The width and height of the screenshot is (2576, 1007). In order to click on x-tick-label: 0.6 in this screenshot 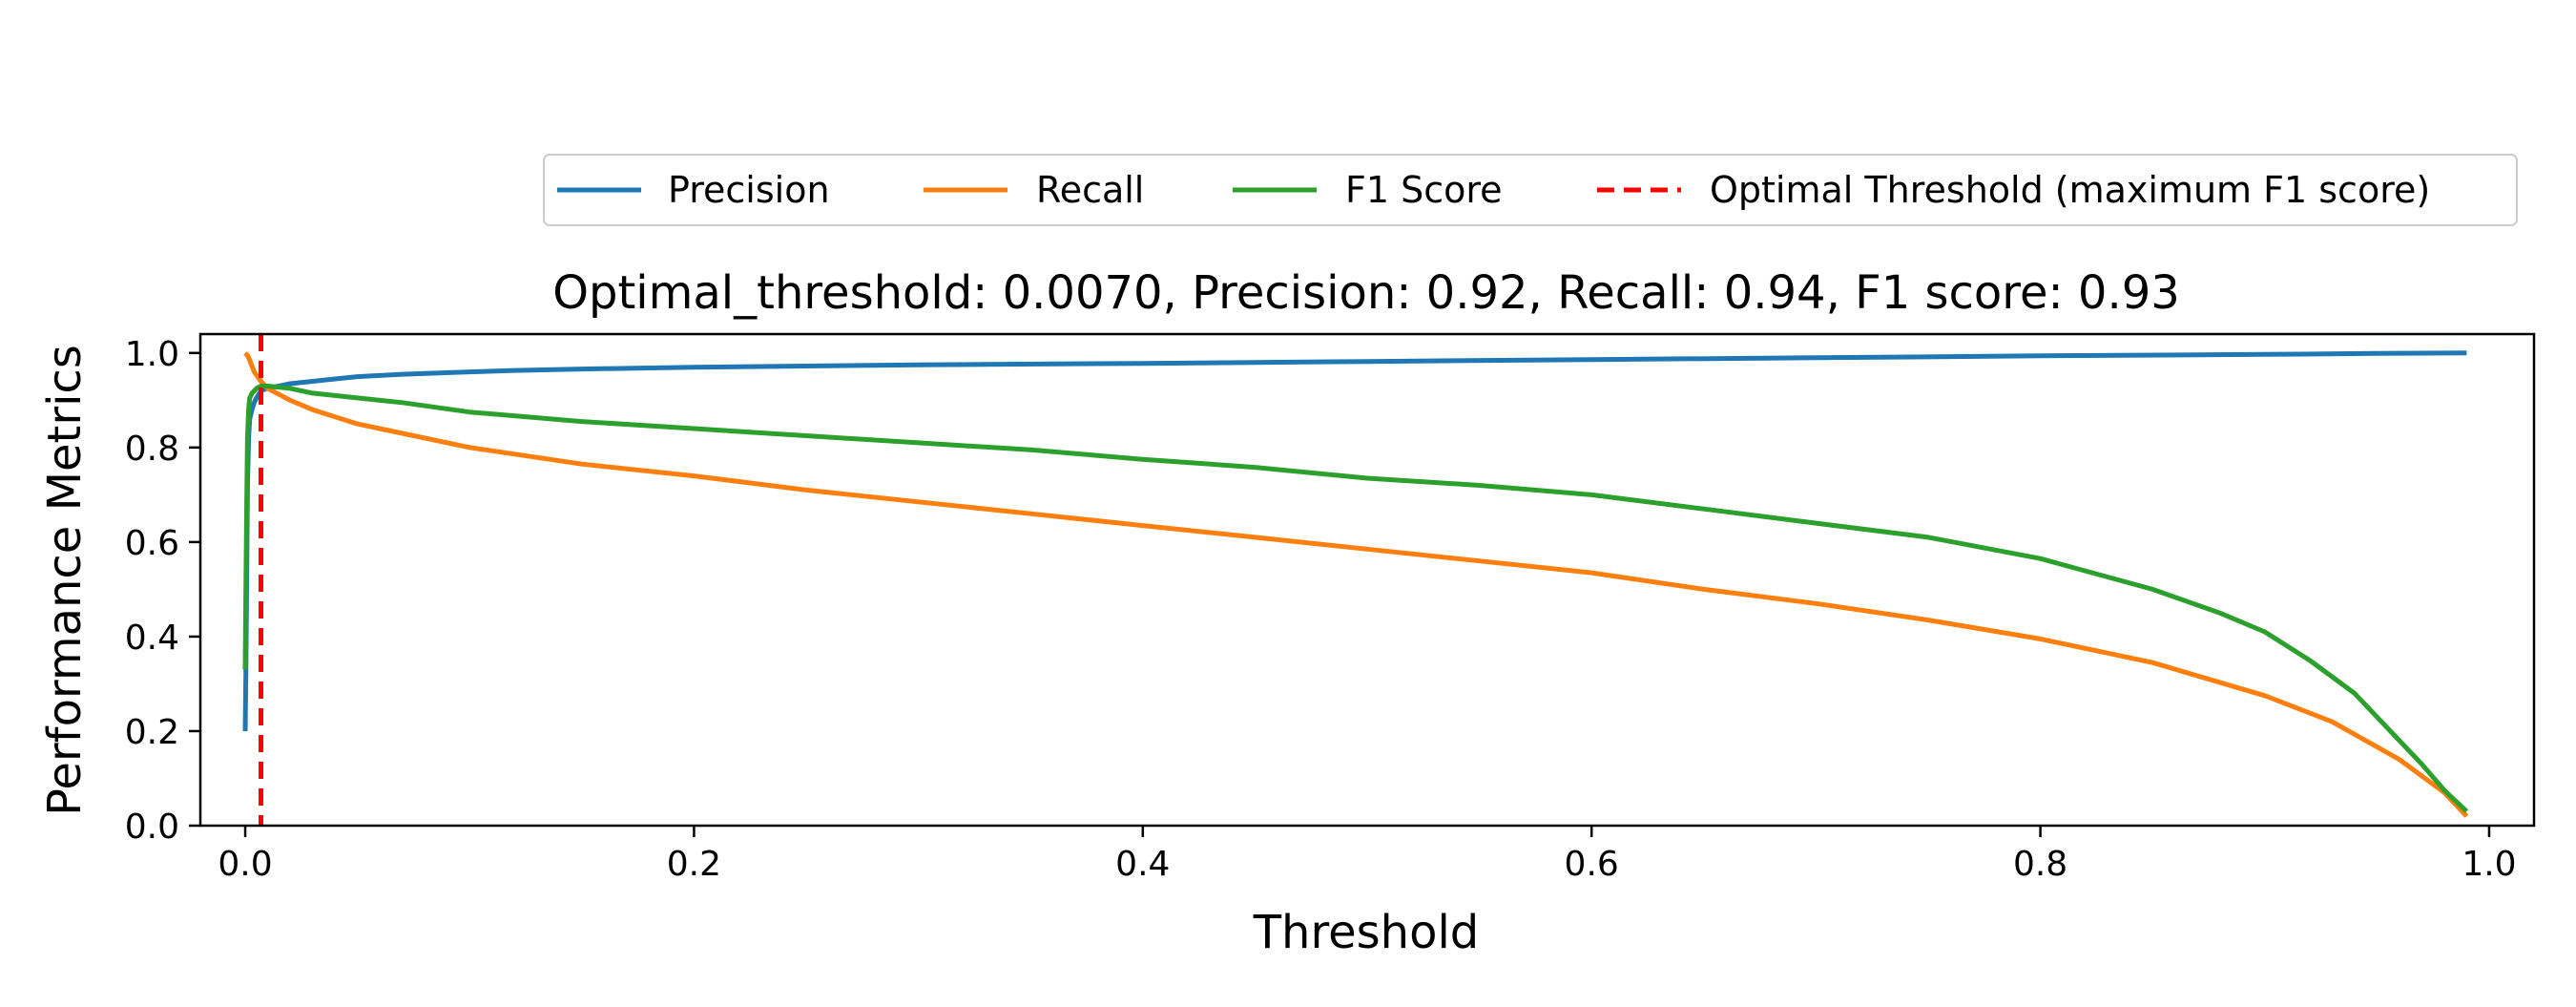, I will do `click(1592, 864)`.